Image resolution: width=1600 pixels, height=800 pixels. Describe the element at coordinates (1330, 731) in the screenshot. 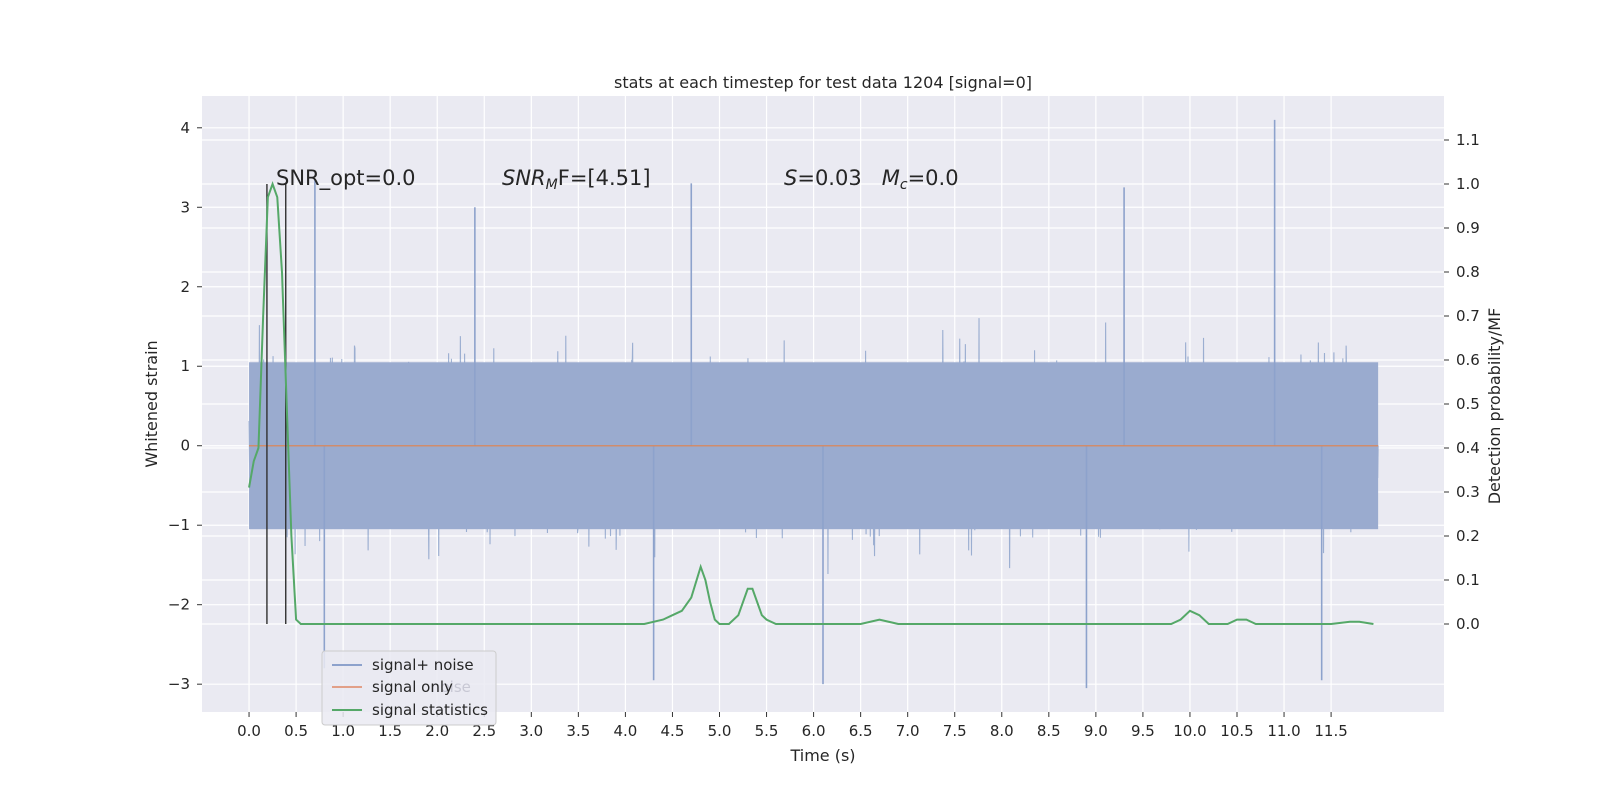

I see `x-tick-label: 11.5` at that location.